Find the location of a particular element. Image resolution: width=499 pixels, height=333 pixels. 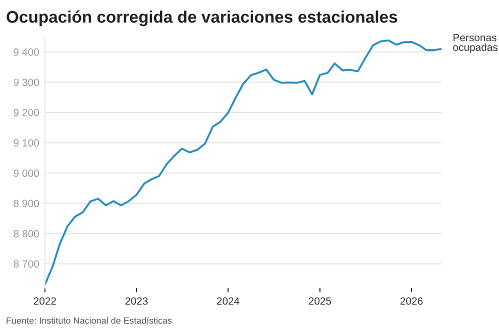

chart-title: Ocupación corregida de variaciones estacionales is located at coordinates (202, 18).